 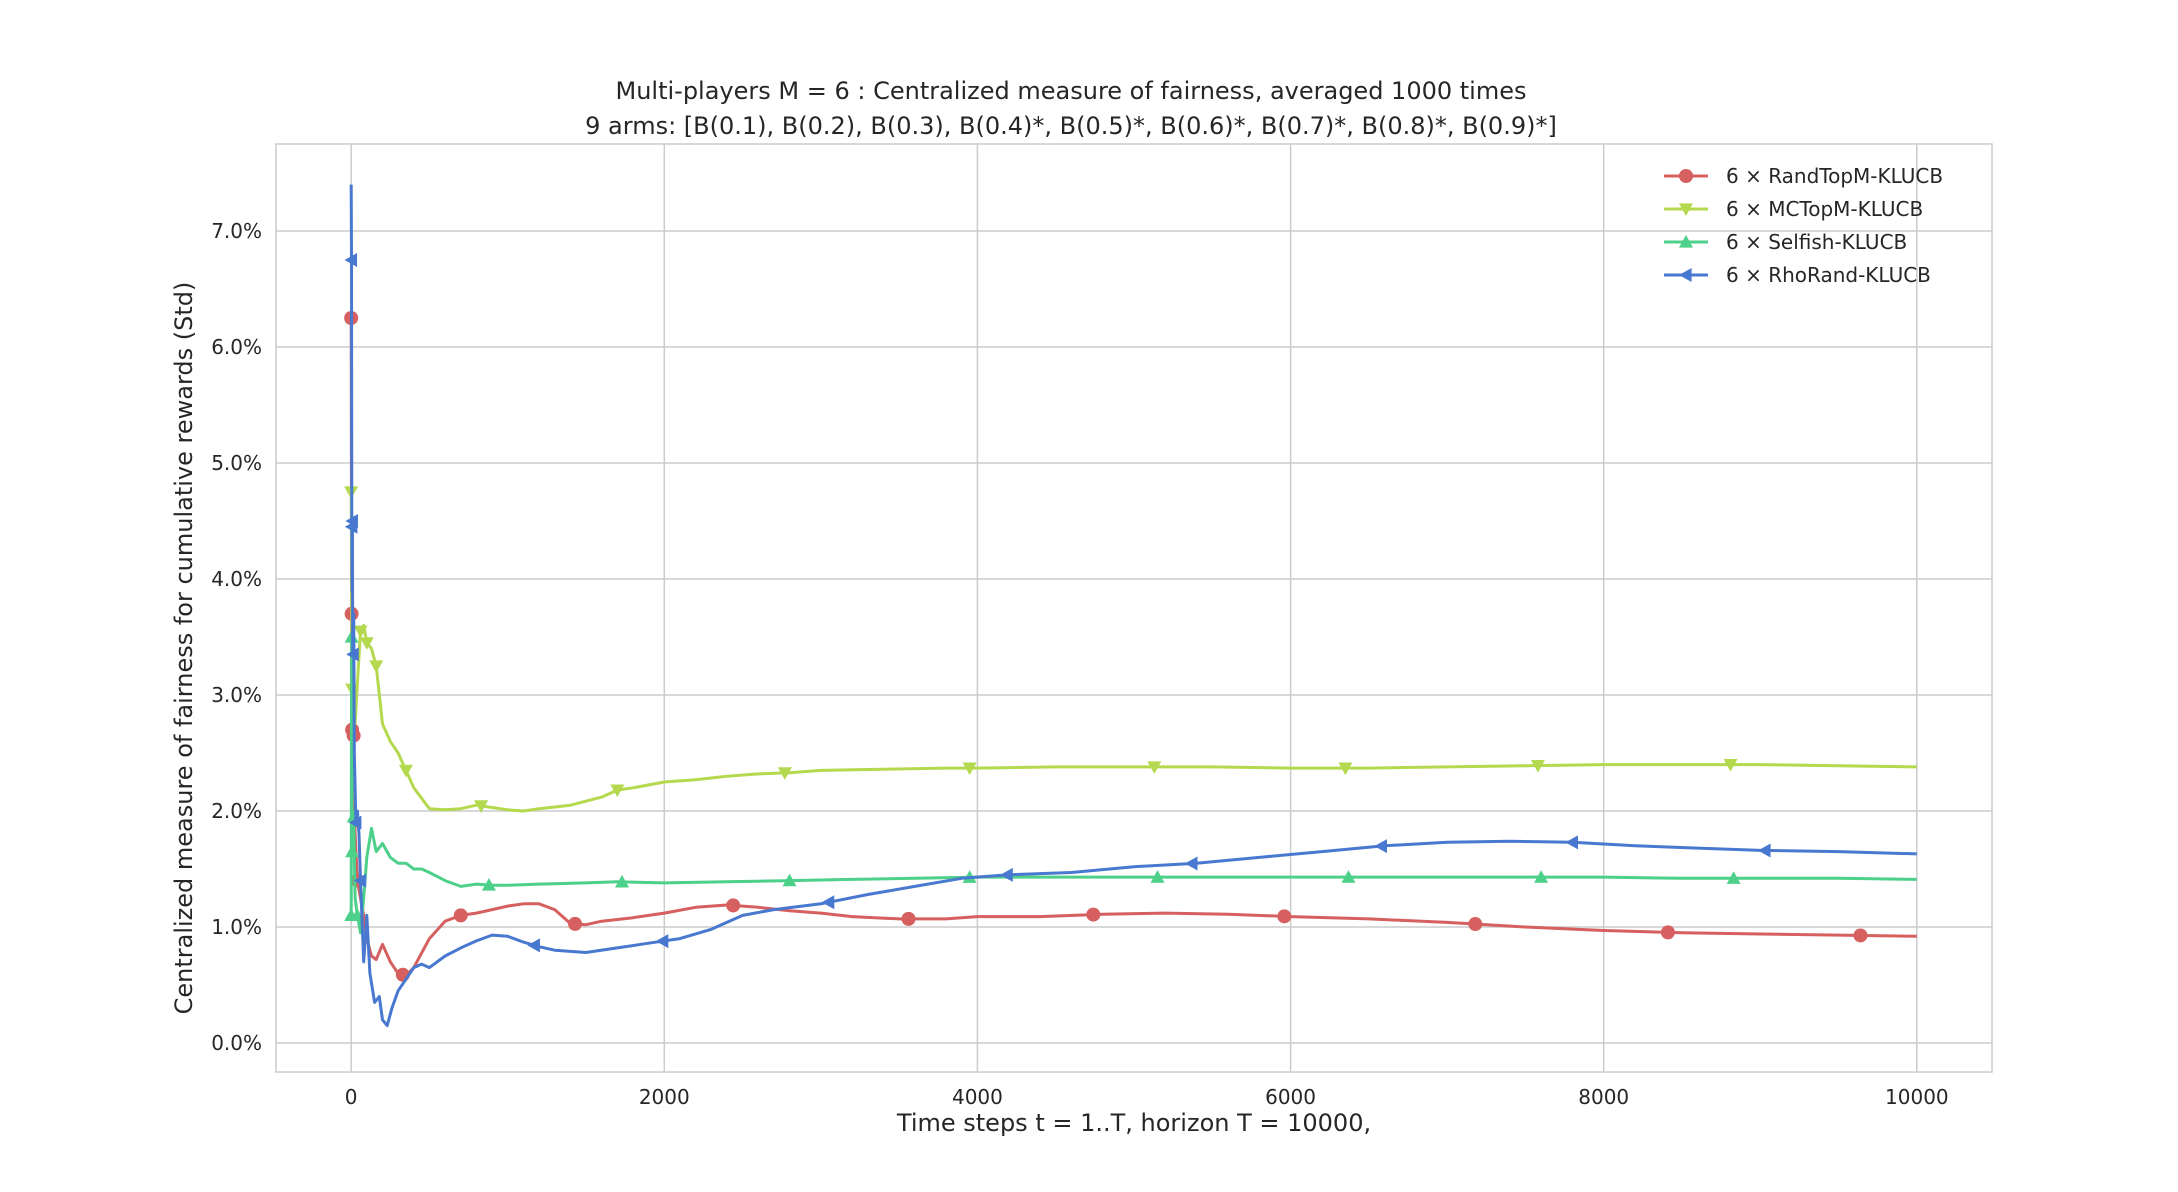 What do you see at coordinates (236, 811) in the screenshot?
I see `y-tick-label: 2.0%` at bounding box center [236, 811].